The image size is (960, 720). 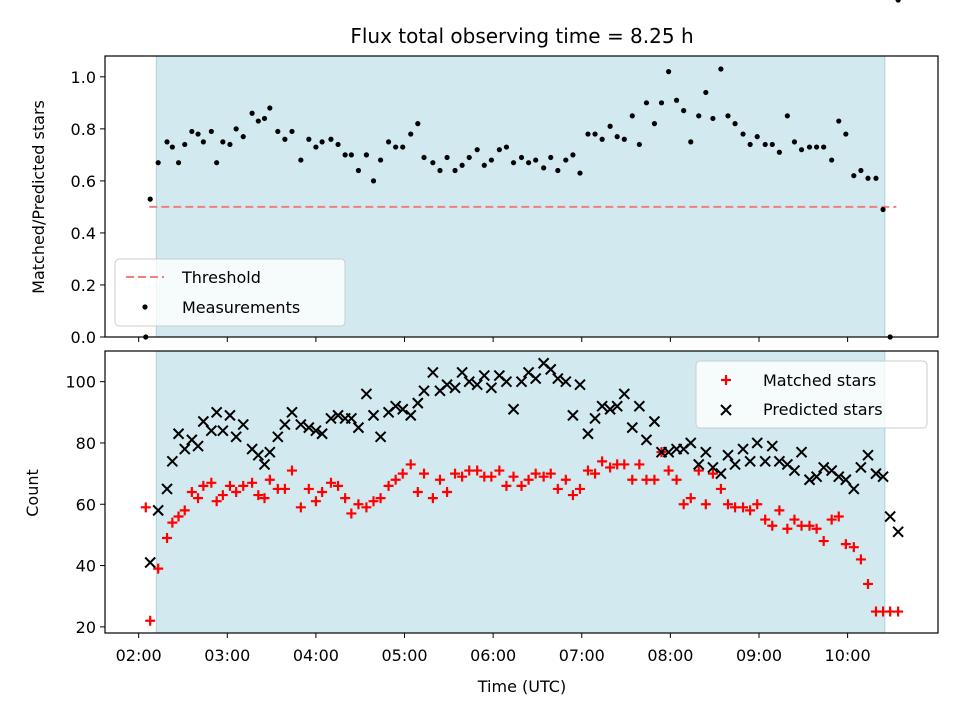 I want to click on top-y-axis-label: Matched/Predicted stars, so click(x=38, y=197).